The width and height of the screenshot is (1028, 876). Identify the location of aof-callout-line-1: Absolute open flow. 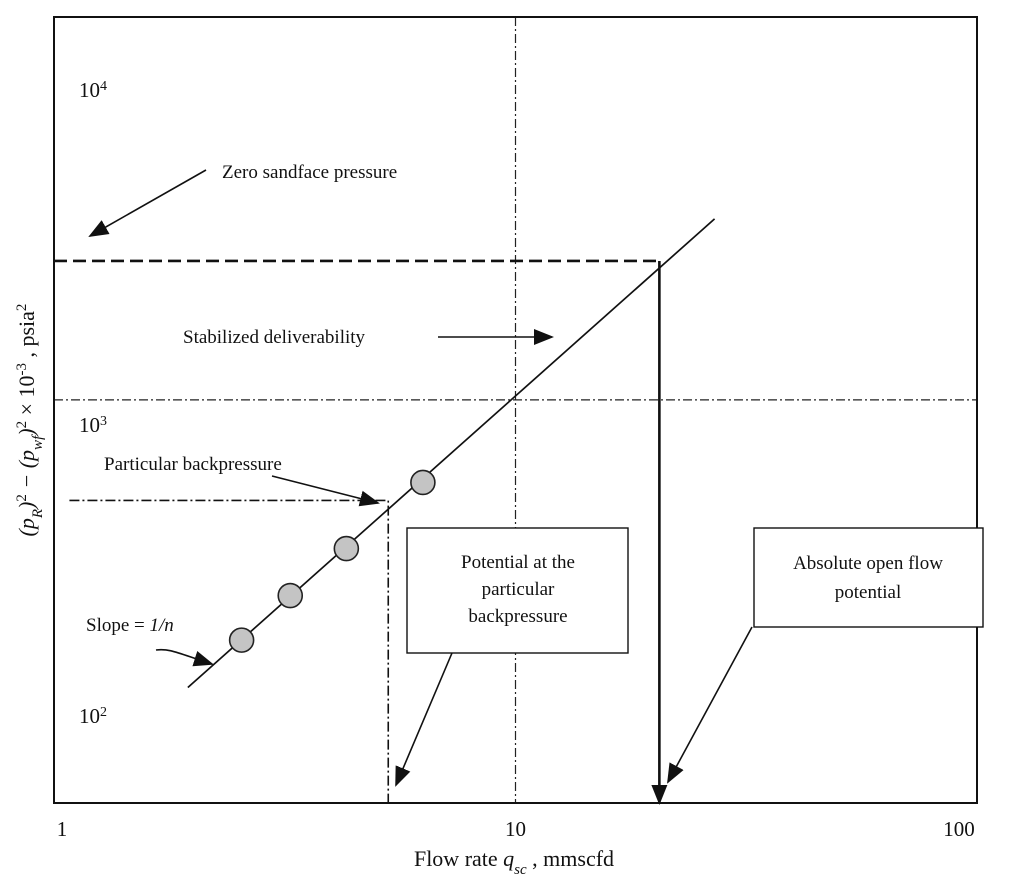
(868, 563).